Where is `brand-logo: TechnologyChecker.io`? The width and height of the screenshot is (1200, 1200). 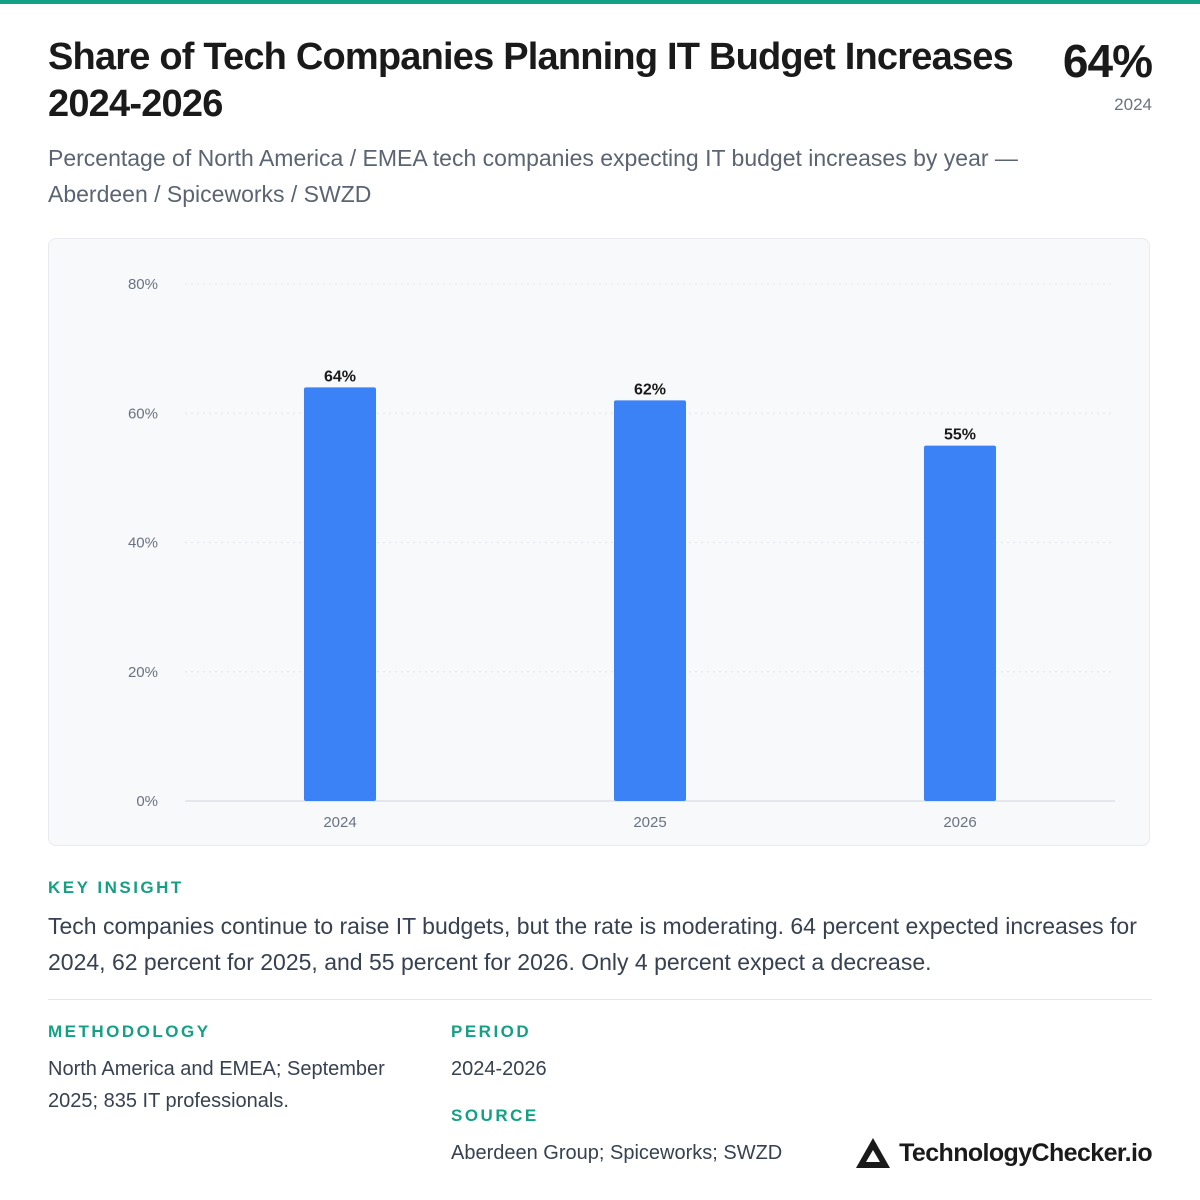
brand-logo: TechnologyChecker.io is located at coordinates (1004, 1153).